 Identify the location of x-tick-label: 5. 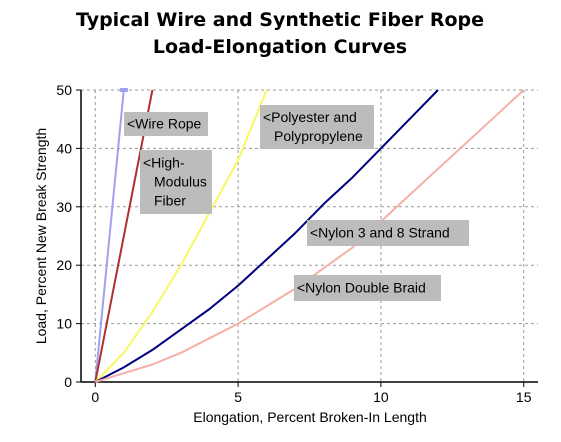
(238, 397).